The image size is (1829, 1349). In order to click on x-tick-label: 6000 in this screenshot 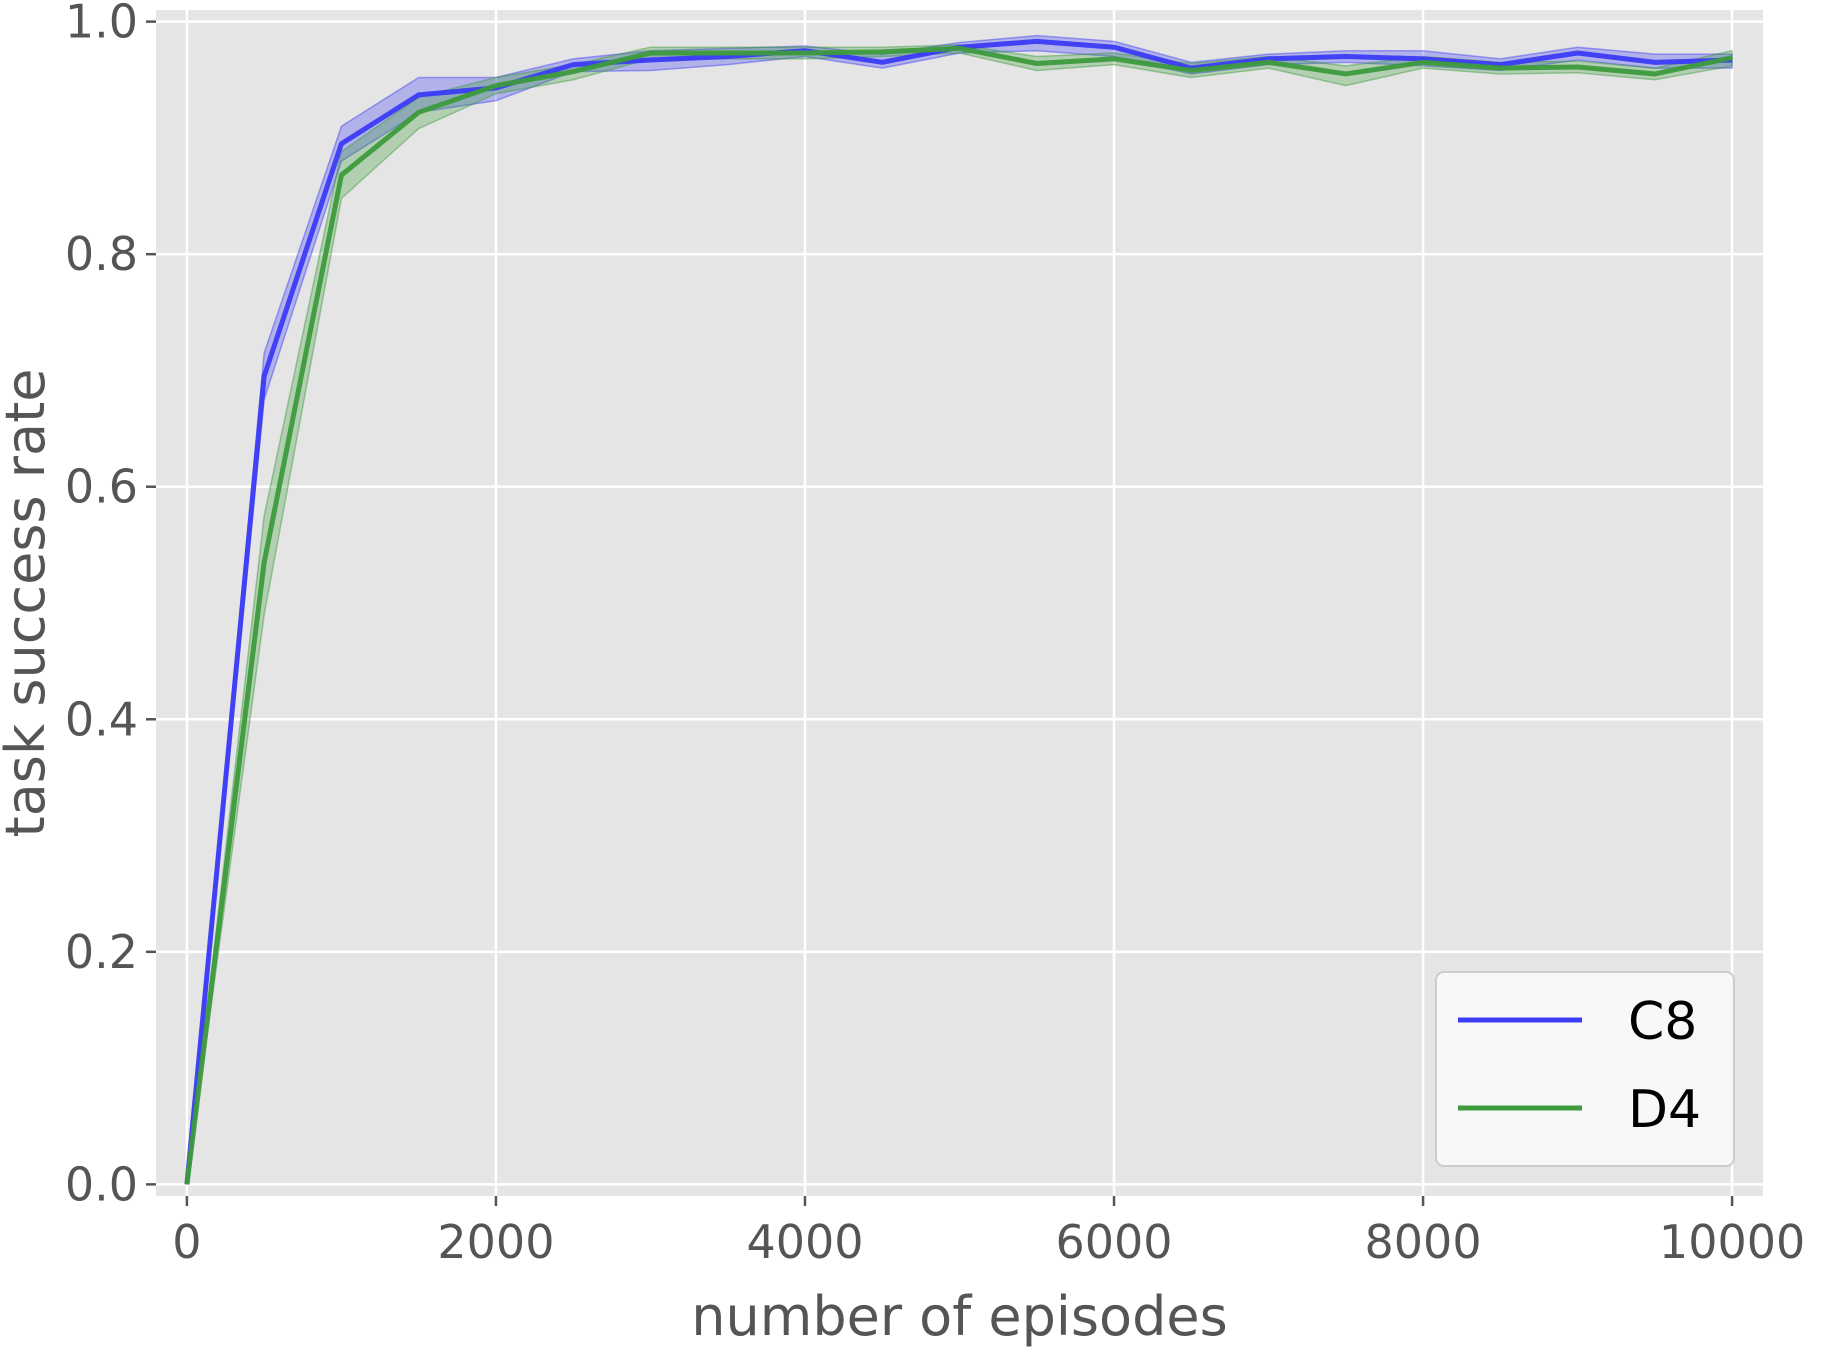, I will do `click(1113, 1242)`.